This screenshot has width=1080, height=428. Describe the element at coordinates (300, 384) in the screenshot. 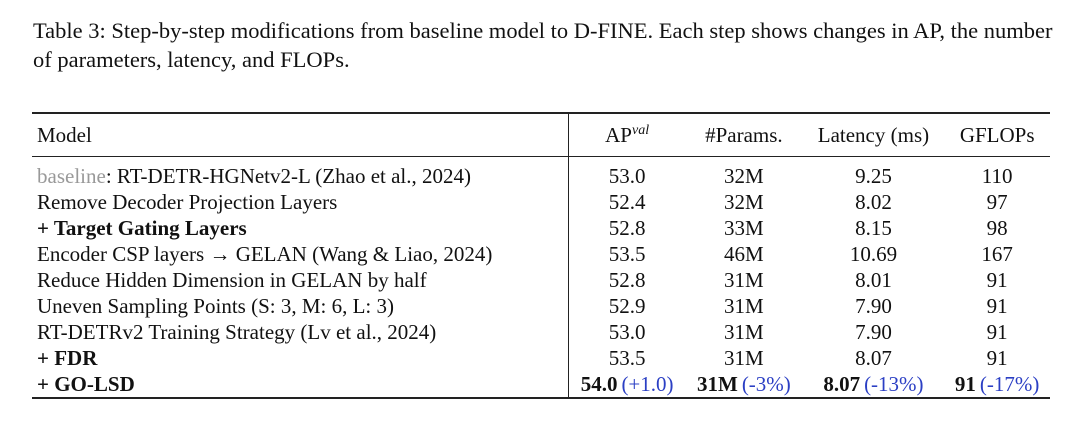

I see `model-cell: + GO-LSD` at that location.